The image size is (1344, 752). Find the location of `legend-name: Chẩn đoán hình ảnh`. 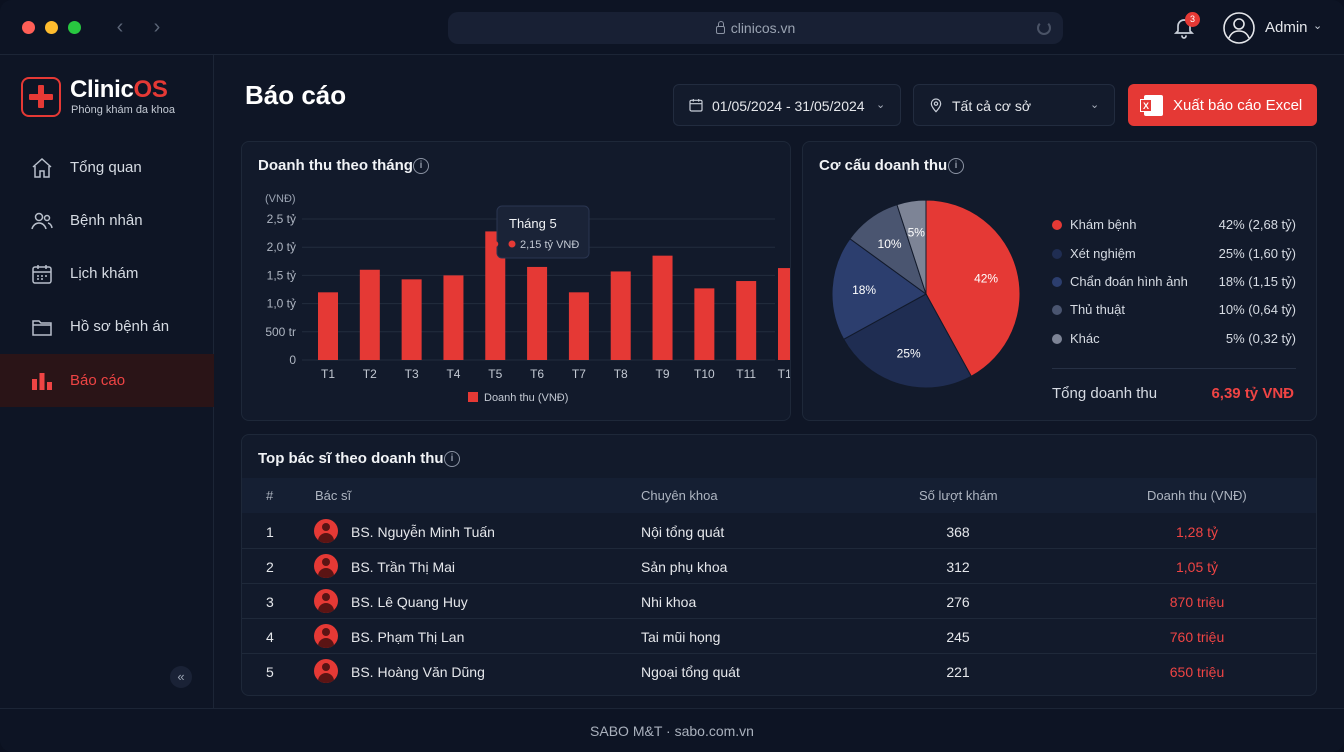

legend-name: Chẩn đoán hình ảnh is located at coordinates (1129, 281).